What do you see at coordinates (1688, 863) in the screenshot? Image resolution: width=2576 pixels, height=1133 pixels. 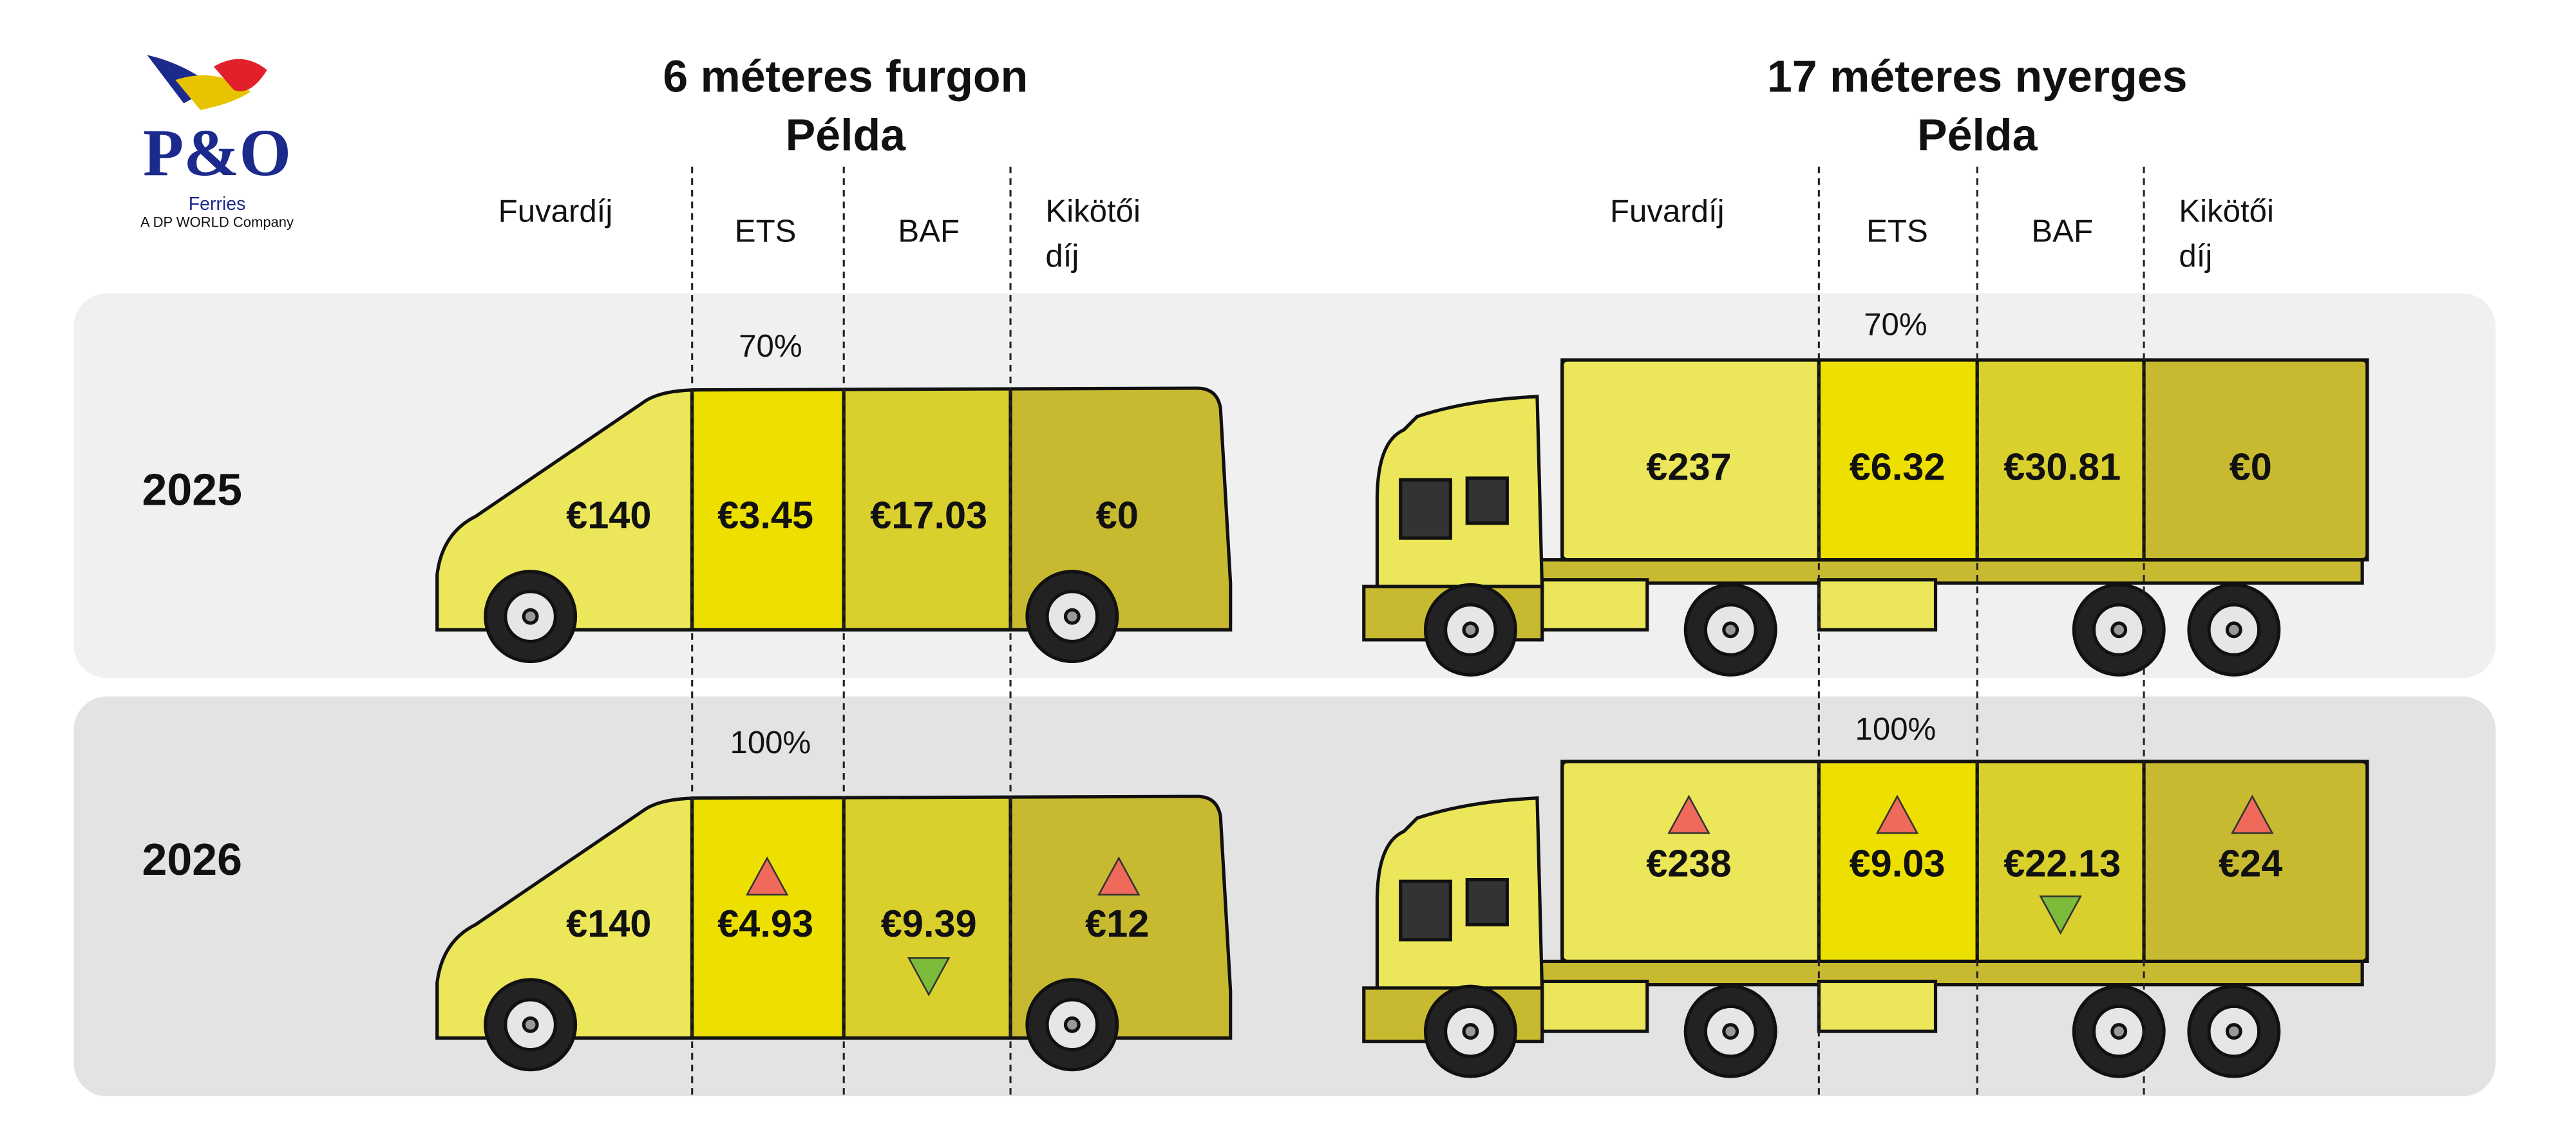 I see `cost-value: €238` at bounding box center [1688, 863].